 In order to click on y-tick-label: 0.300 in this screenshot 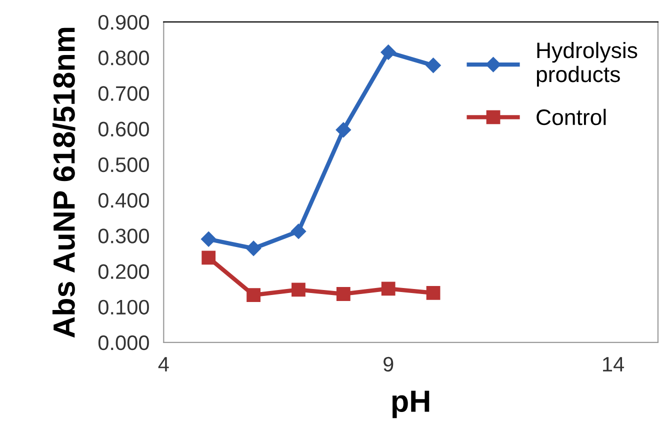, I will do `click(123, 236)`.